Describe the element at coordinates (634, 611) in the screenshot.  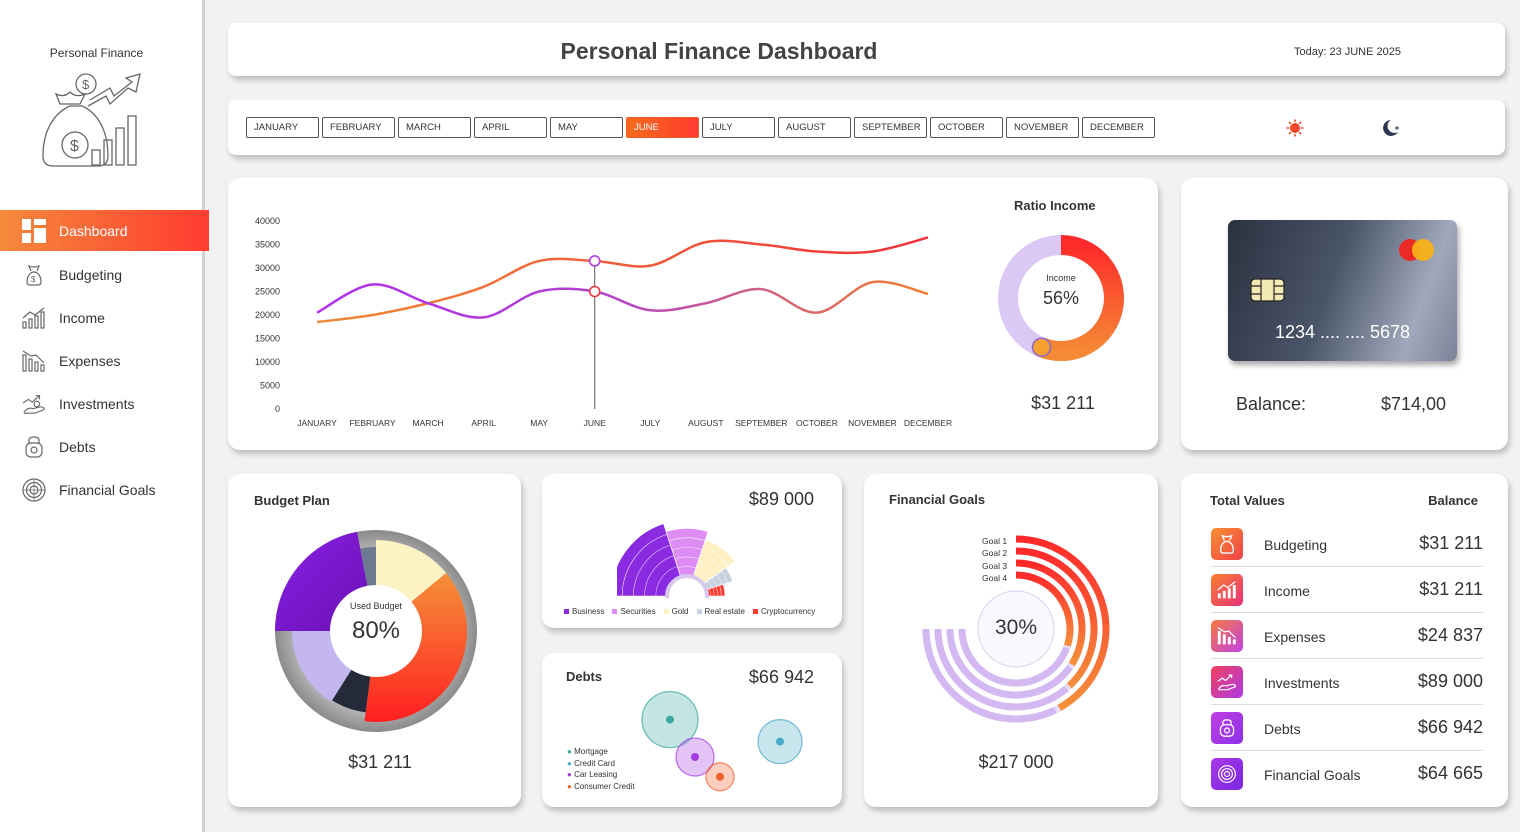
I see `legend-item: Securities` at that location.